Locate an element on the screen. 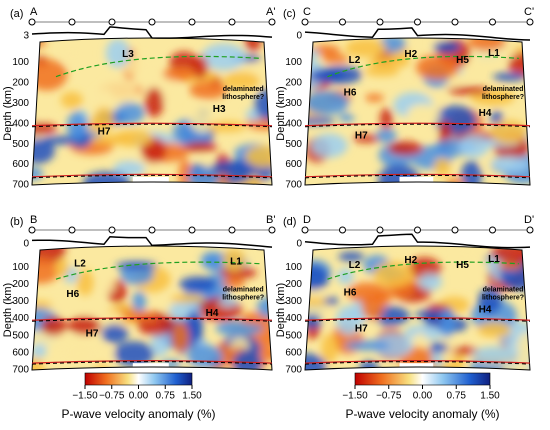  note: delaminated lithosphere? is located at coordinates (243, 93).